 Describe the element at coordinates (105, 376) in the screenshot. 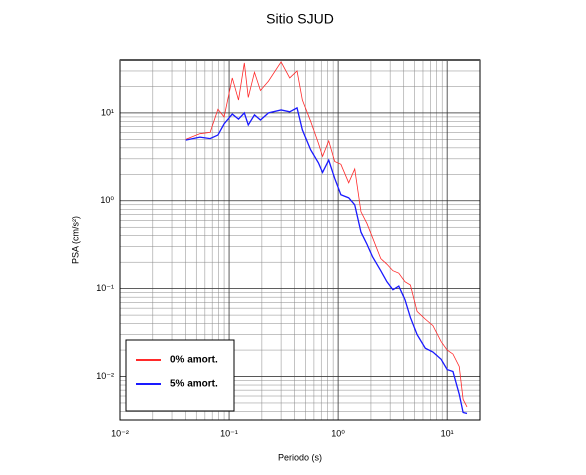

I see `y-tick-label: 10⁻²` at that location.